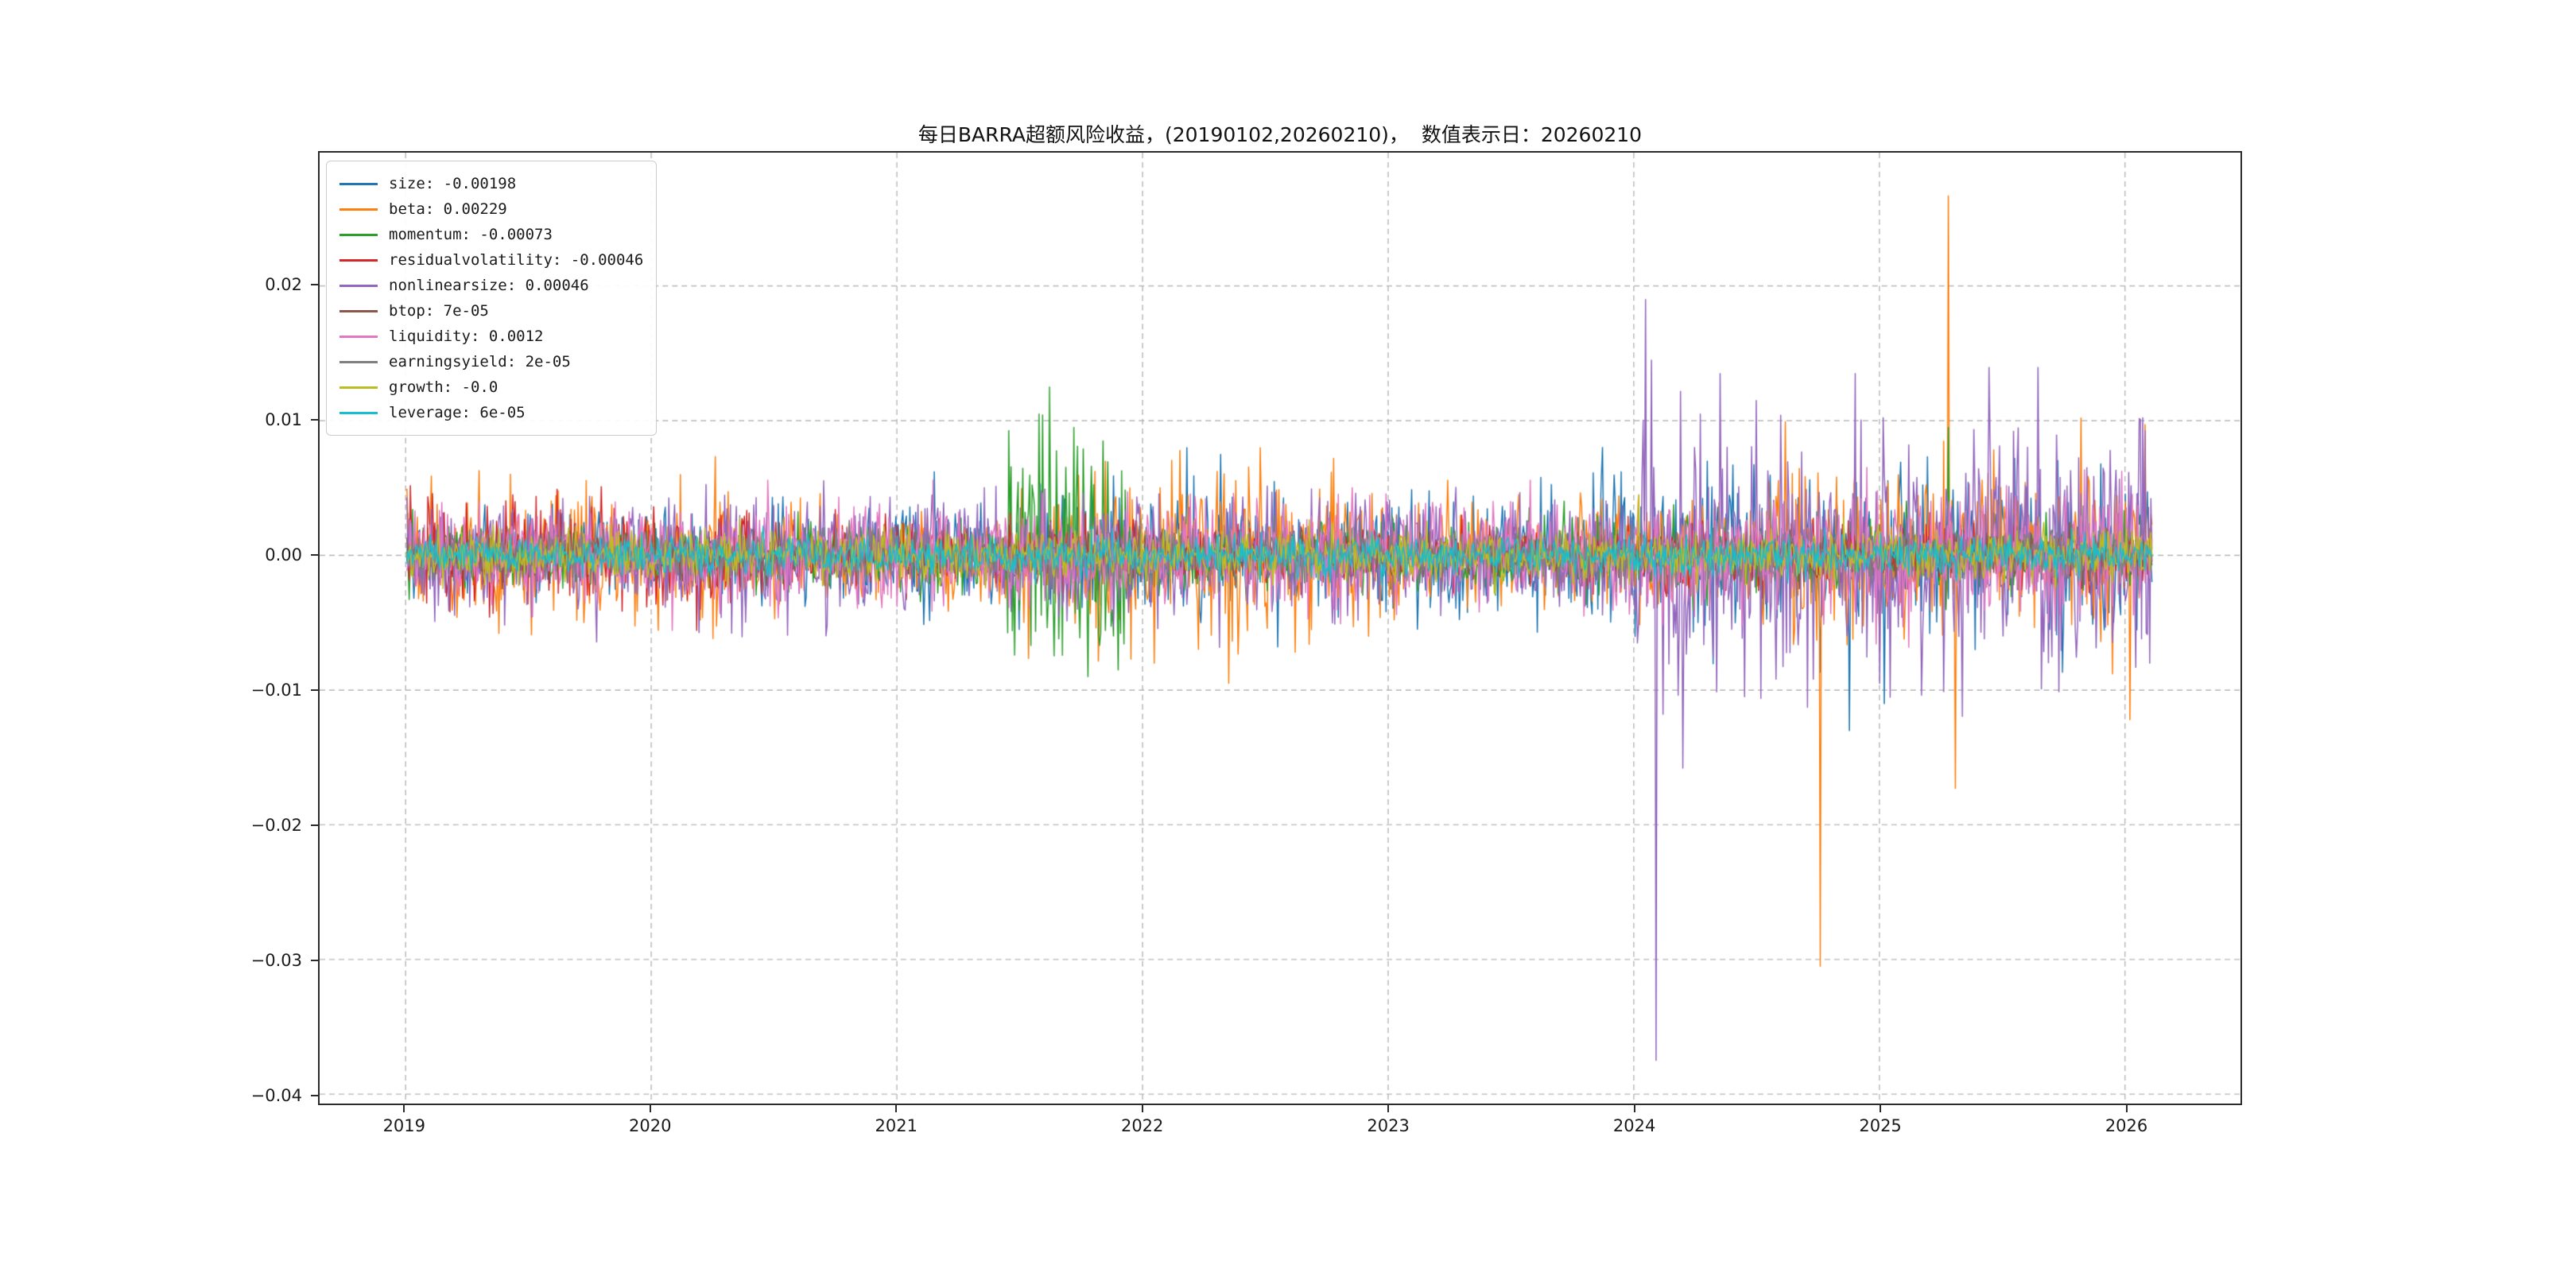 The image size is (2576, 1288). I want to click on legend-item: leverage: 6e-05, so click(491, 413).